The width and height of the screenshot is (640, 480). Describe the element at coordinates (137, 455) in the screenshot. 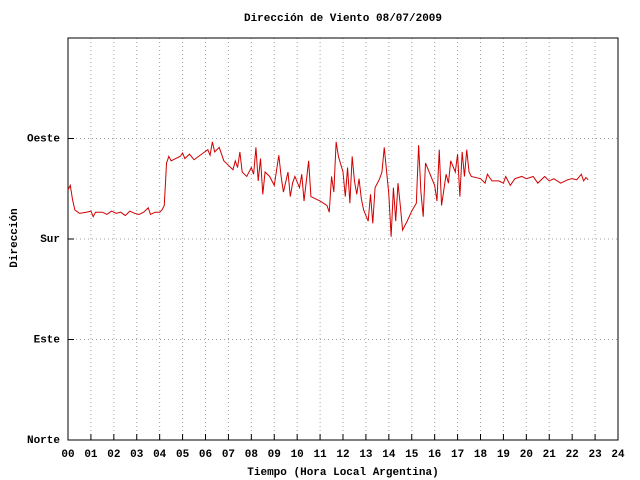

I see `x-tick-label: 03` at that location.